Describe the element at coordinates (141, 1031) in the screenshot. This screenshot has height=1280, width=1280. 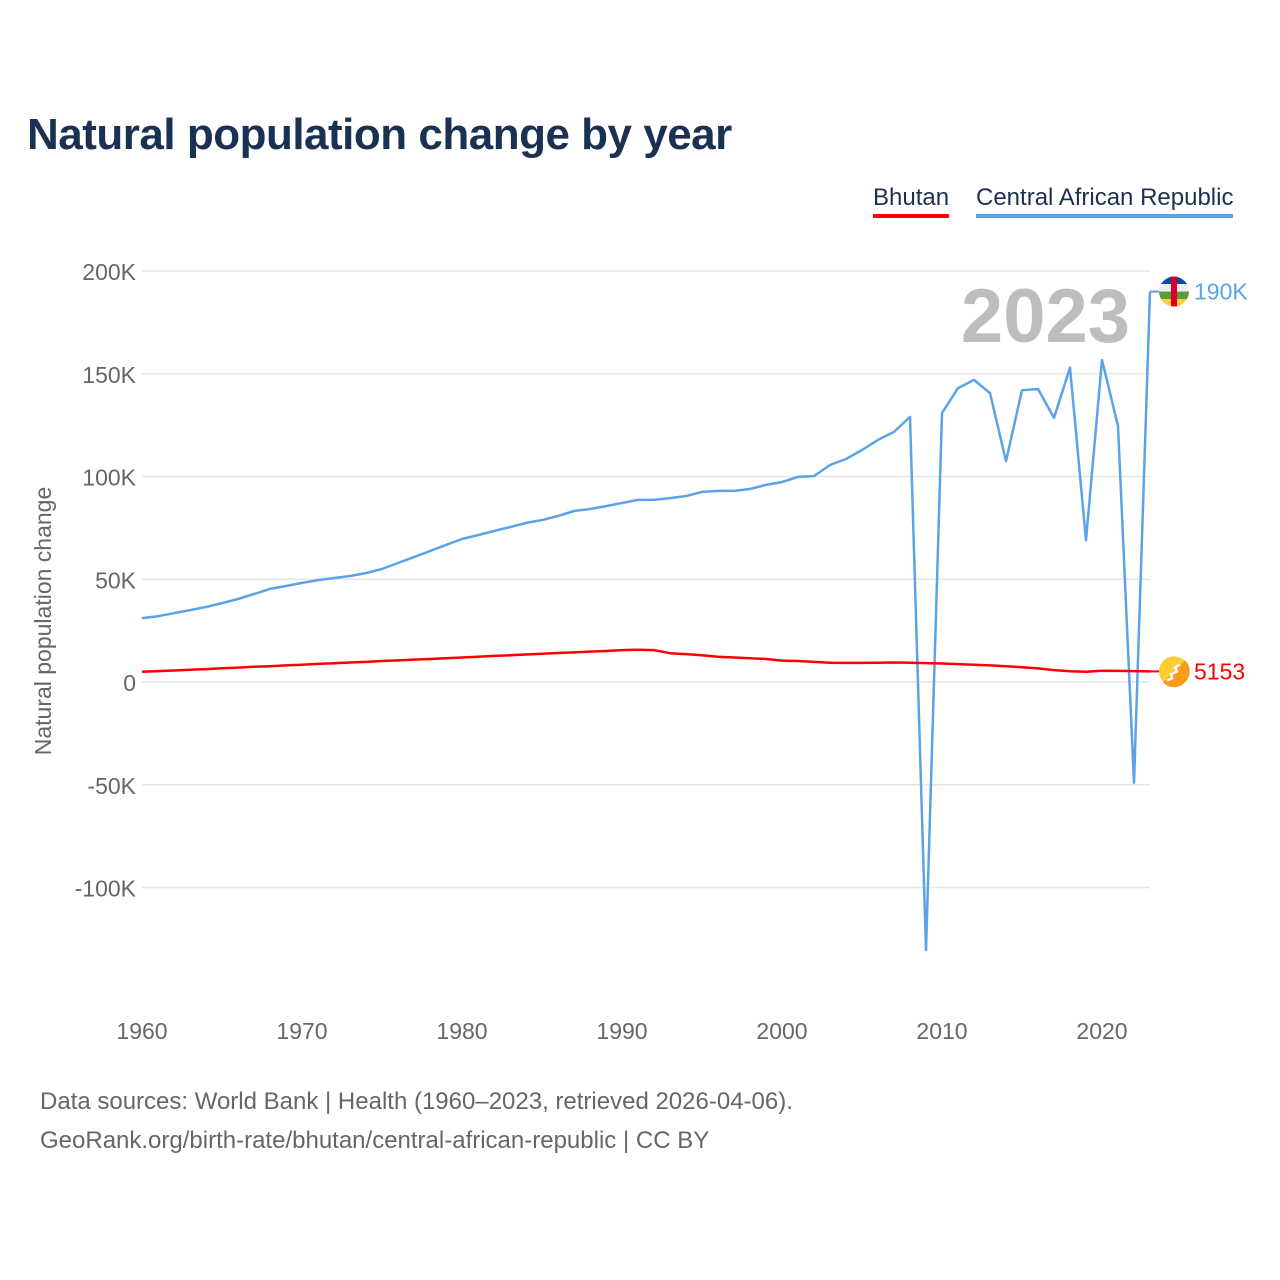
I see `x-tick-label: 1960` at that location.